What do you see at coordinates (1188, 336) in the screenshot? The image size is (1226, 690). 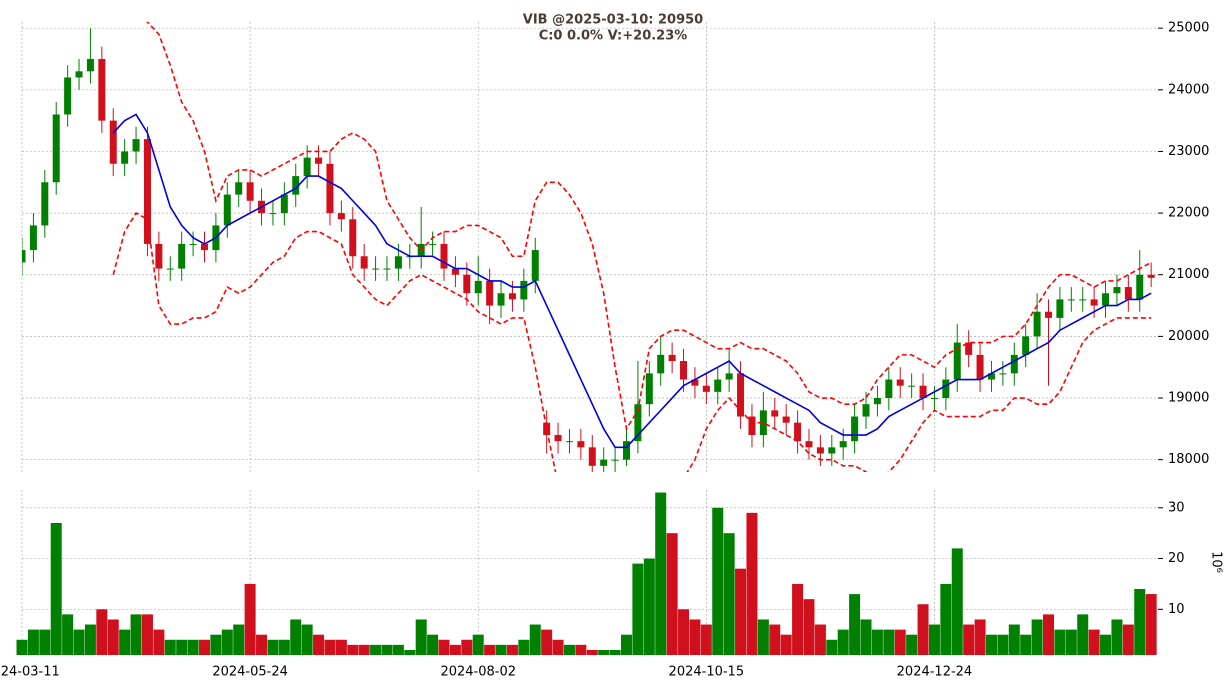 I see `y-tick-label: 20000` at bounding box center [1188, 336].